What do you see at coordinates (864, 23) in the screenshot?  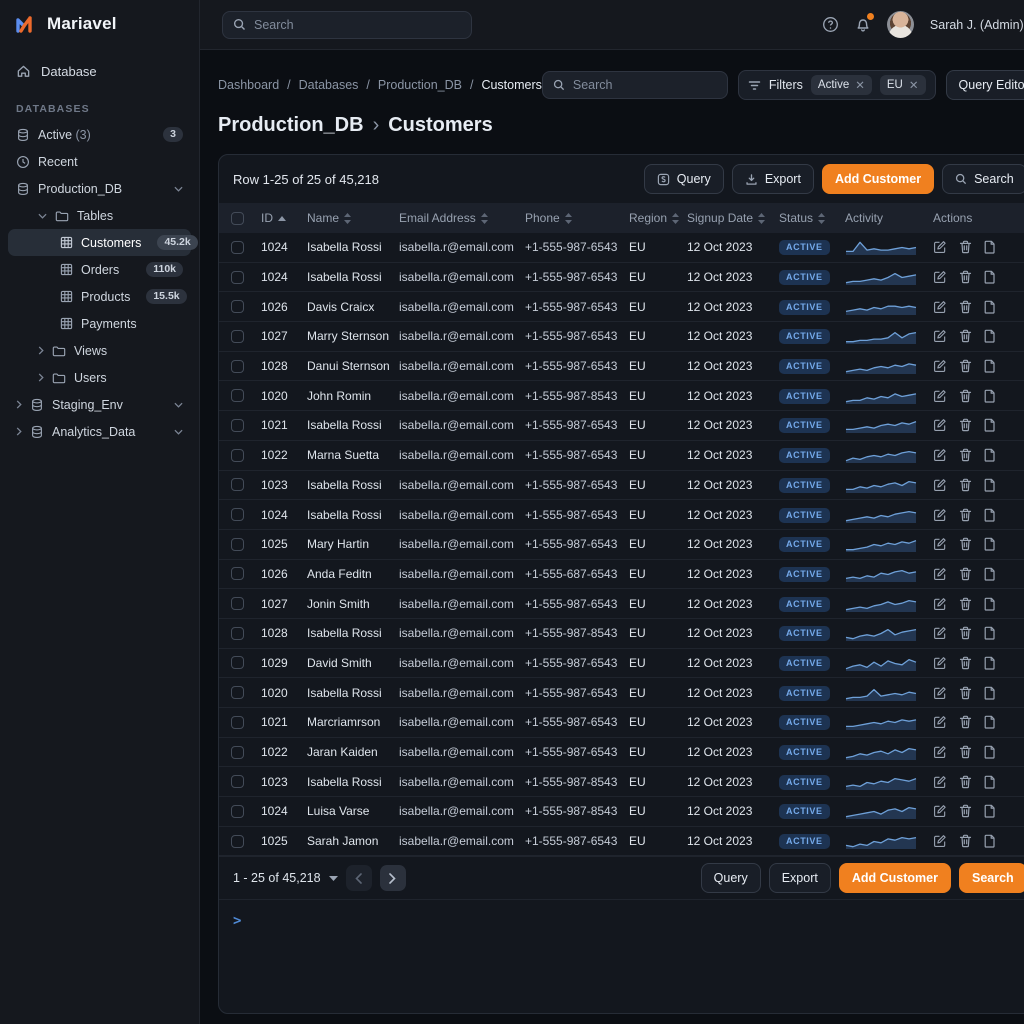 I see `notifications-bell-icon` at bounding box center [864, 23].